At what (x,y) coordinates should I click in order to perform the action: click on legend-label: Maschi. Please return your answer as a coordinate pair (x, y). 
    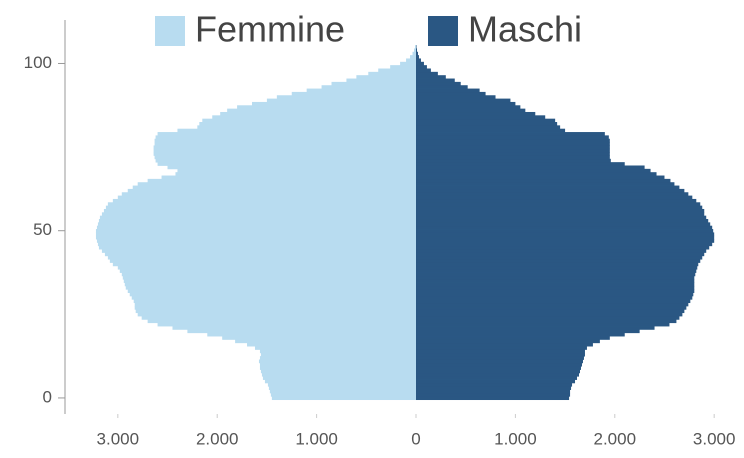
    Looking at the image, I should click on (525, 29).